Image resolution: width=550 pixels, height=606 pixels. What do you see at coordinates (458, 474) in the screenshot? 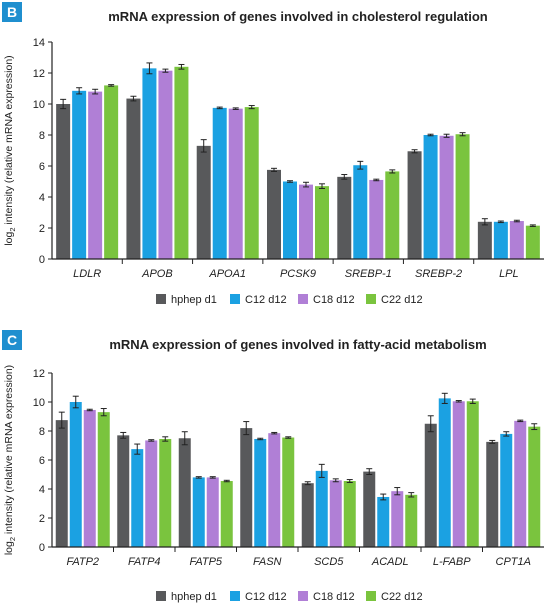
I see `bar-L-FABP-C18-d12` at bounding box center [458, 474].